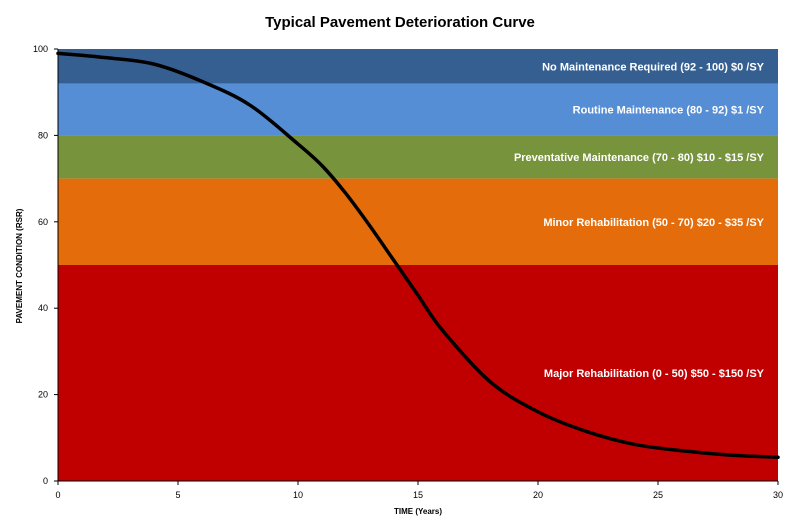  What do you see at coordinates (298, 495) in the screenshot?
I see `x-tick-label-2: 10` at bounding box center [298, 495].